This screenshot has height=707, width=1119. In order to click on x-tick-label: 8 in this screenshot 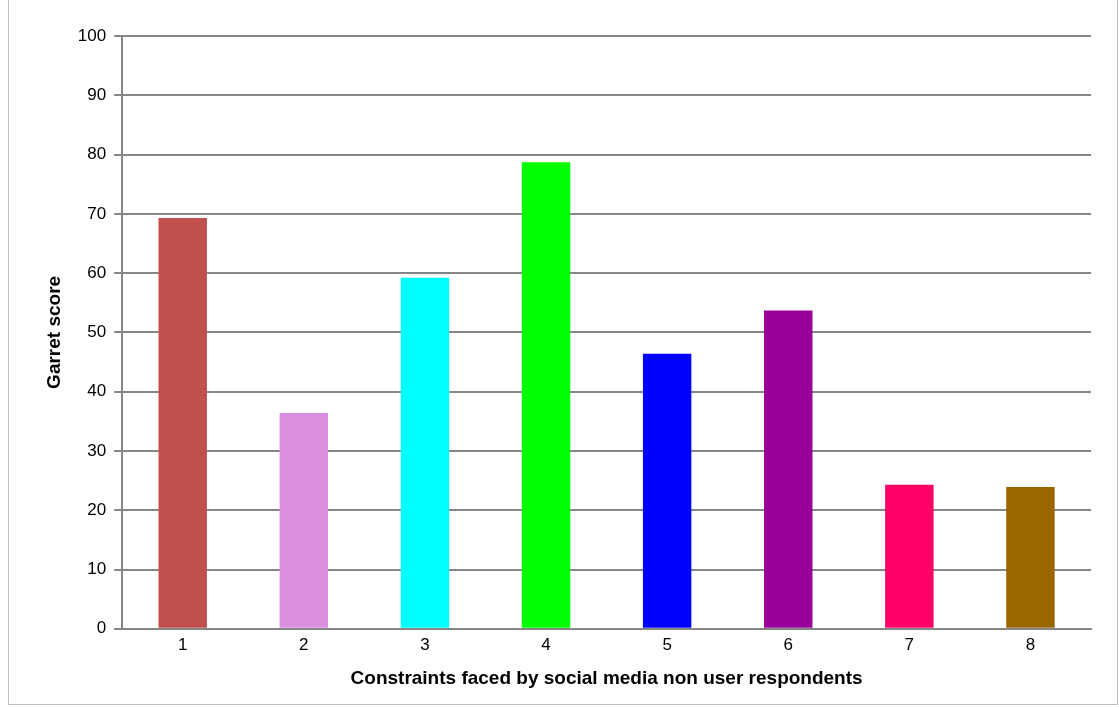, I will do `click(1030, 644)`.